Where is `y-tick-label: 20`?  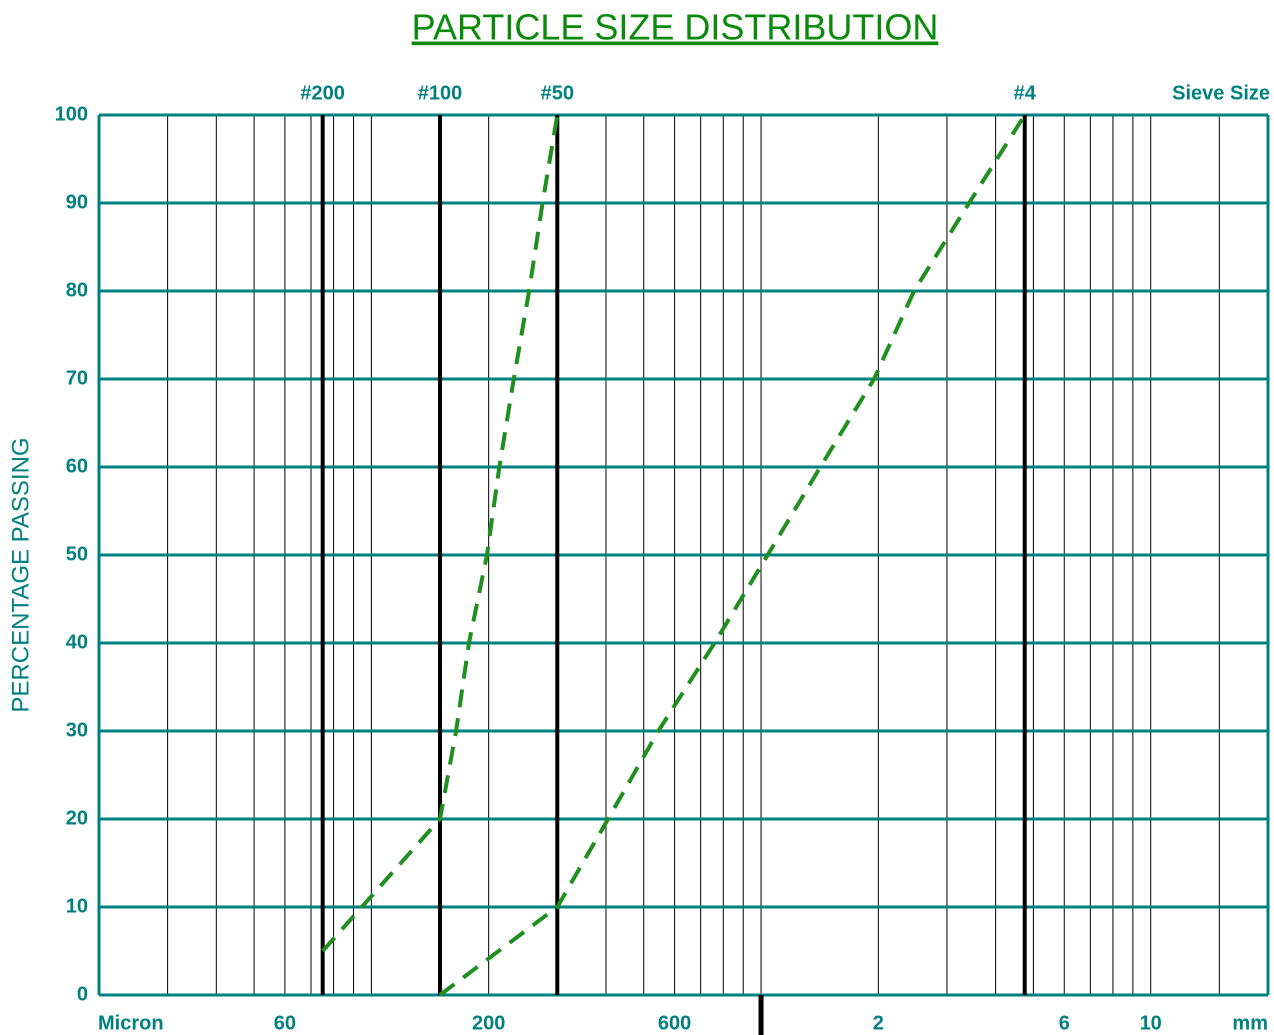 y-tick-label: 20 is located at coordinates (77, 818).